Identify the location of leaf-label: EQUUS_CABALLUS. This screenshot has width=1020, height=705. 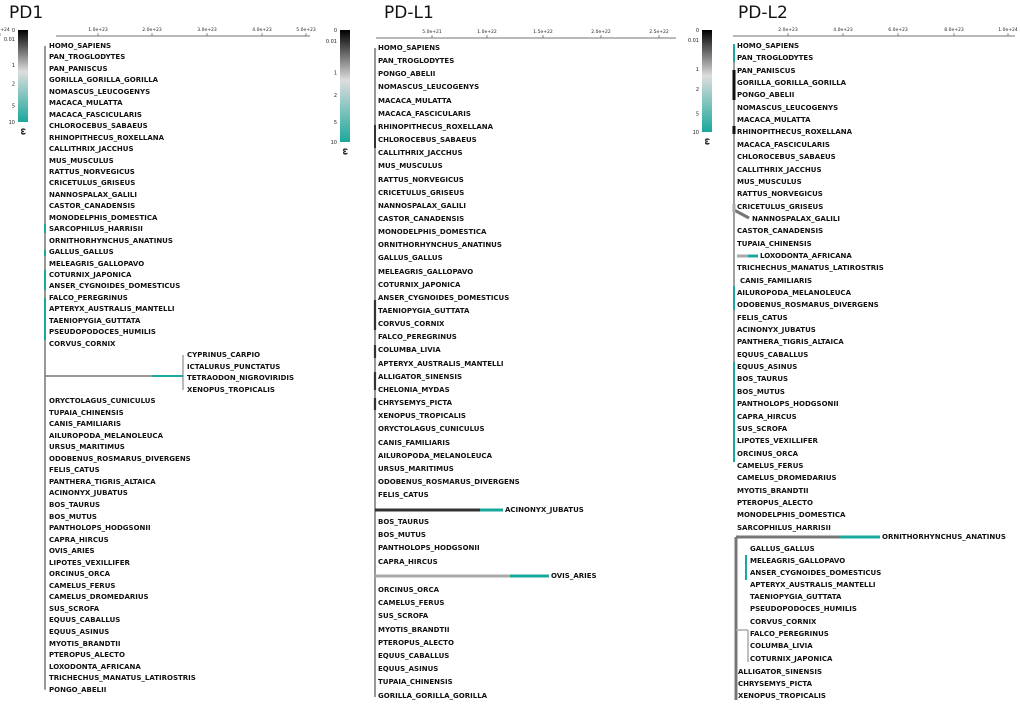
(85, 620).